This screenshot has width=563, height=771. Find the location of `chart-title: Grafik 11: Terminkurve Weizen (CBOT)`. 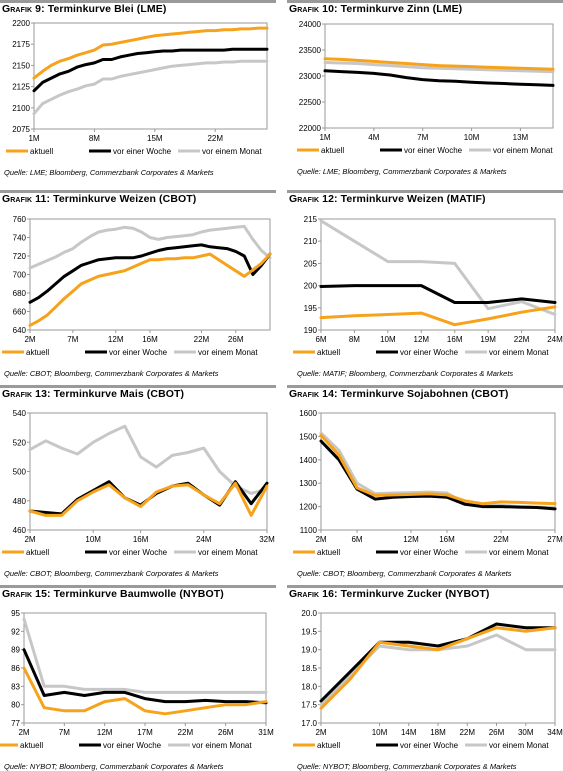

chart-title: Grafik 11: Terminkurve Weizen (CBOT) is located at coordinates (99, 199).